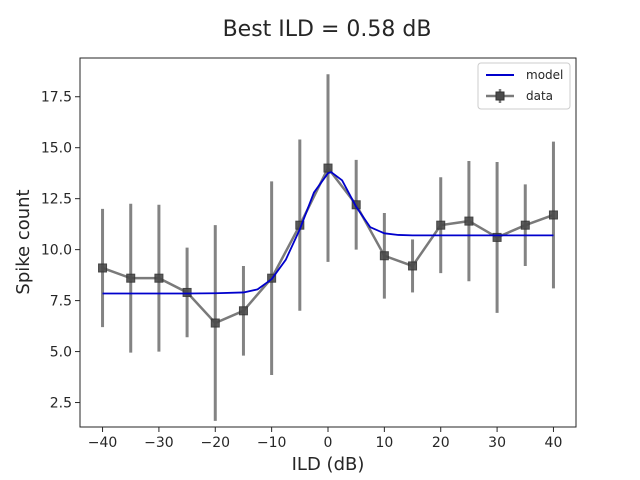  What do you see at coordinates (61, 302) in the screenshot?
I see `y-tick-label: 7.5` at bounding box center [61, 302].